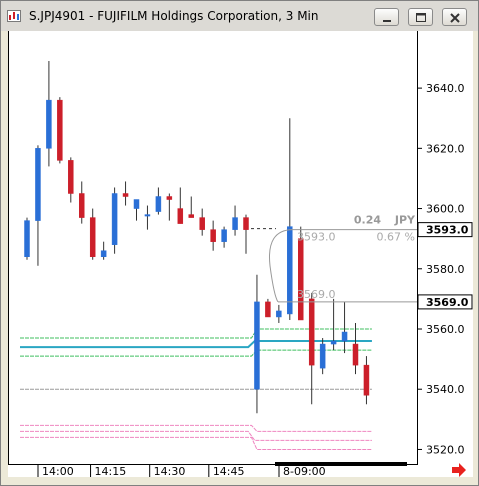  Describe the element at coordinates (341, 464) in the screenshot. I see `time-cursor-bar` at that location.